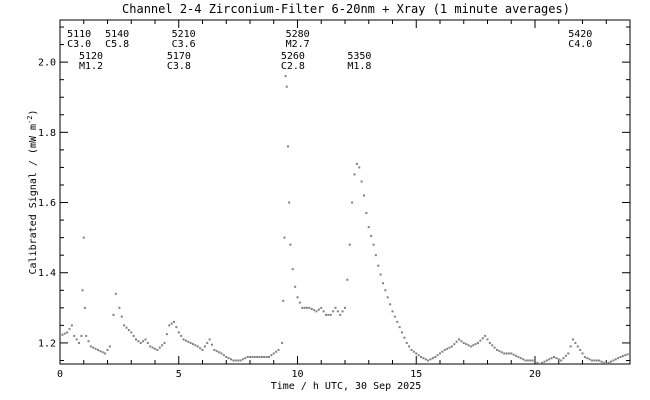  Describe the element at coordinates (91, 56) in the screenshot. I see `flare-id-label: 5120` at that location.